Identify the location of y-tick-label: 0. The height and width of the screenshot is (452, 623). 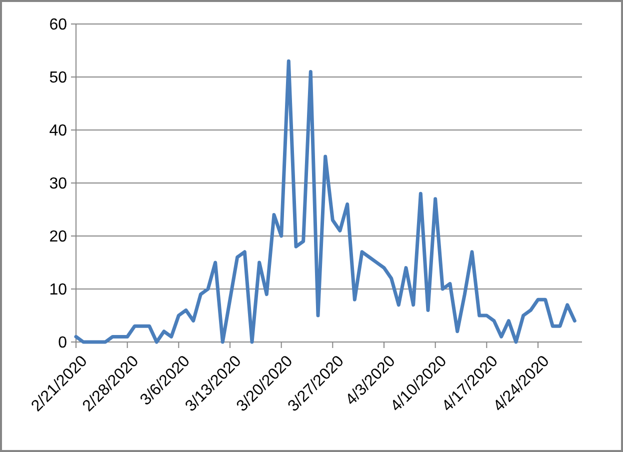
(63, 343).